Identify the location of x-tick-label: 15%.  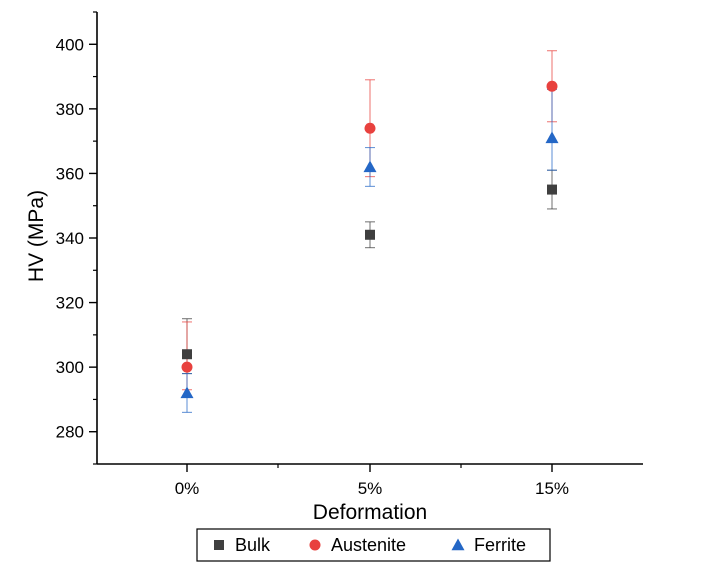
(552, 488).